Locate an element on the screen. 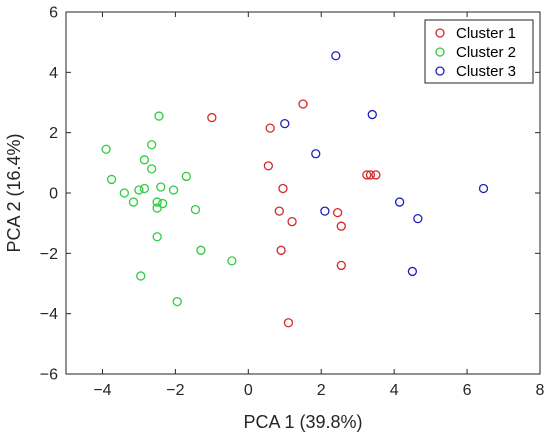 This screenshot has width=550, height=440. y-axis-title: PCA 2 (16.4%) is located at coordinates (14, 192).